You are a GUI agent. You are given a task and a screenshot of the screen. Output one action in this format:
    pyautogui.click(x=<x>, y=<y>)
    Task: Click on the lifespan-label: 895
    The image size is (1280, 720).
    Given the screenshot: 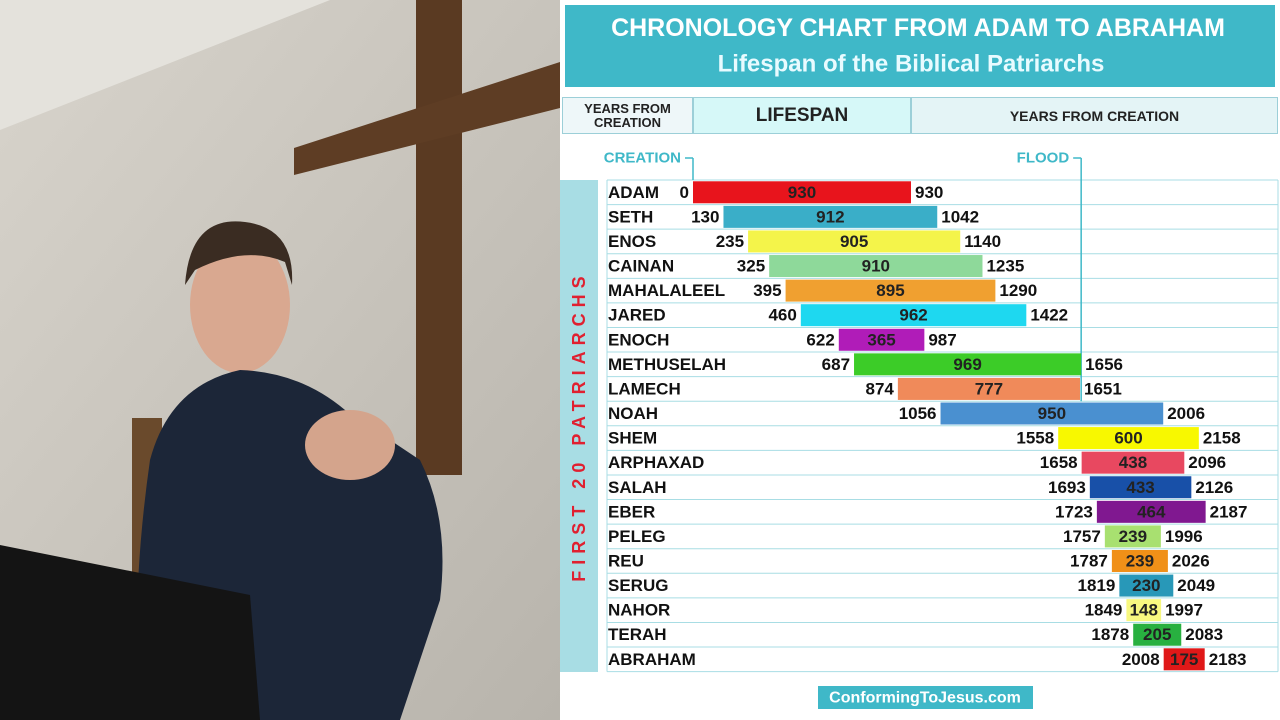 What is the action you would take?
    pyautogui.click(x=890, y=290)
    